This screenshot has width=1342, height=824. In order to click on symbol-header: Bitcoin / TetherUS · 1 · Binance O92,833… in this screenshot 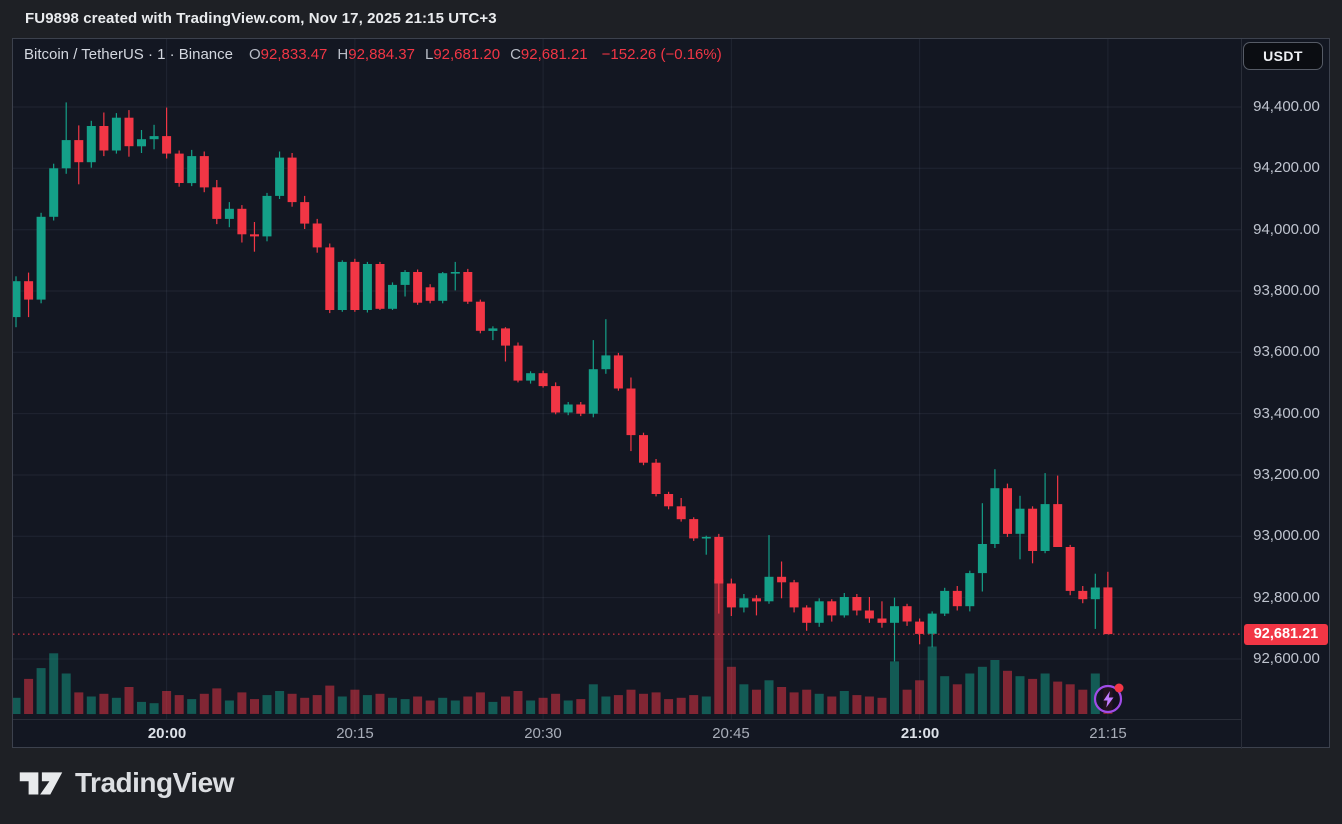, I will do `click(373, 54)`.